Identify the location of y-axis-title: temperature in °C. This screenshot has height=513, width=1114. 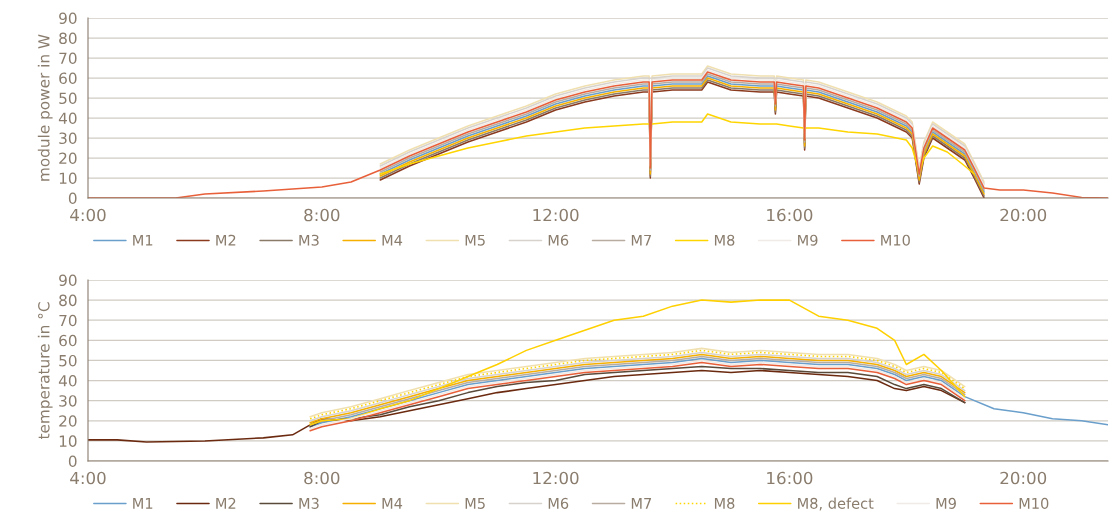
(45, 371).